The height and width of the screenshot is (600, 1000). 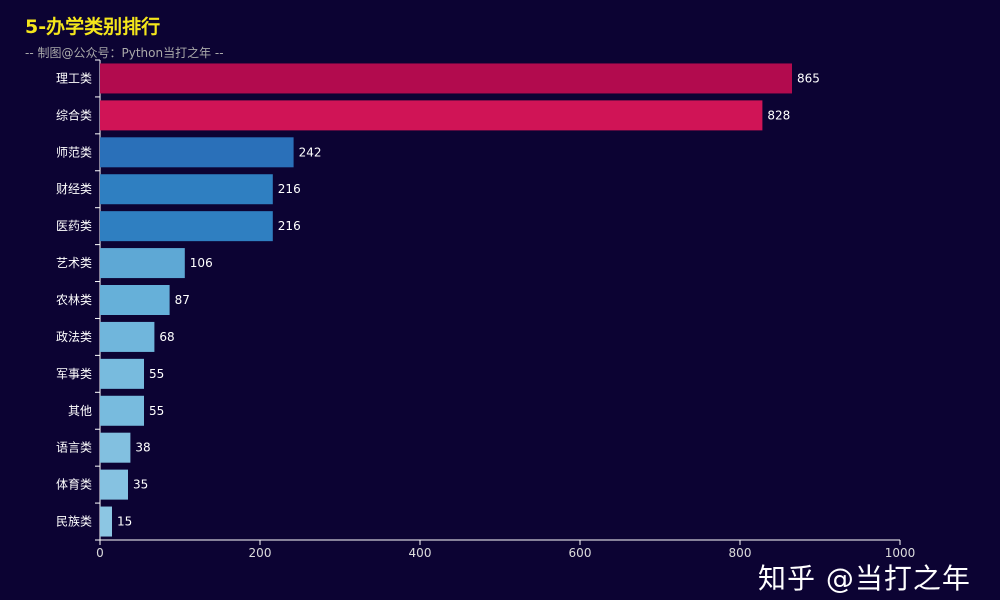 I want to click on y-tick-label: 艺术类, so click(x=74, y=263).